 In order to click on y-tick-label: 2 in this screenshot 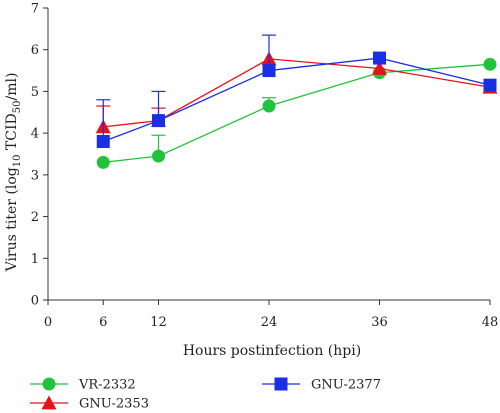, I will do `click(35, 217)`.